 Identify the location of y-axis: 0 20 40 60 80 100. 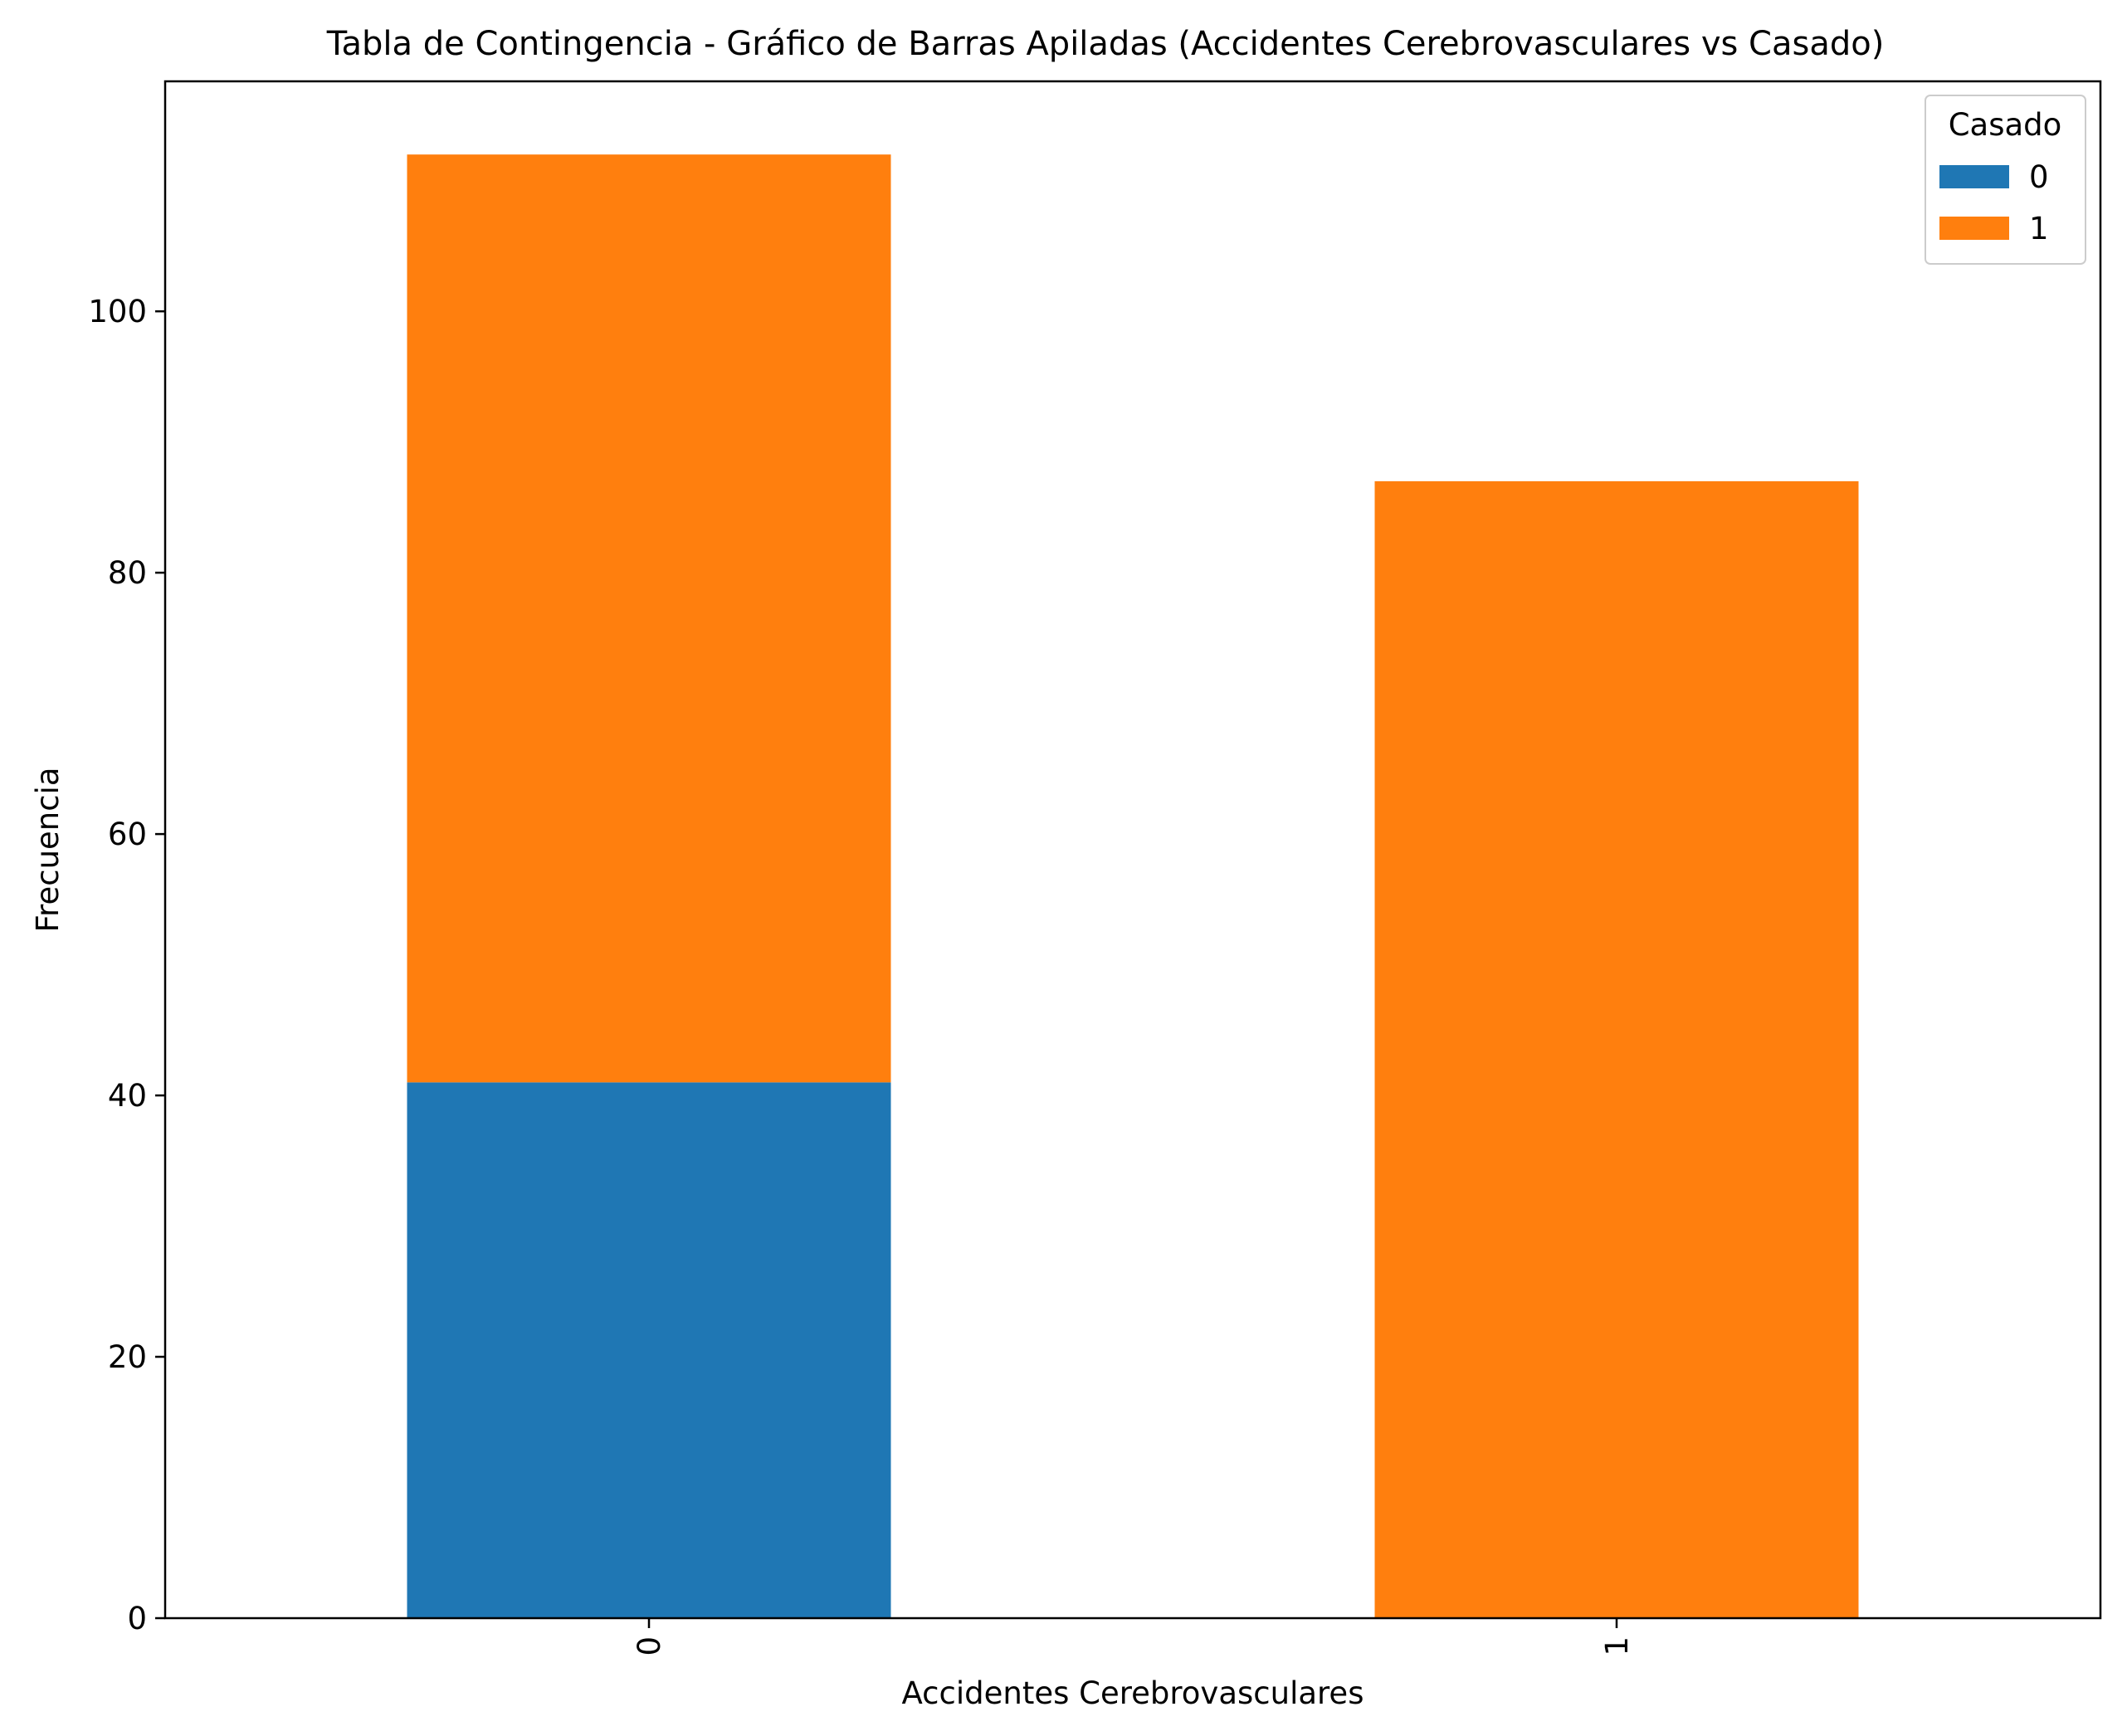
(126, 965).